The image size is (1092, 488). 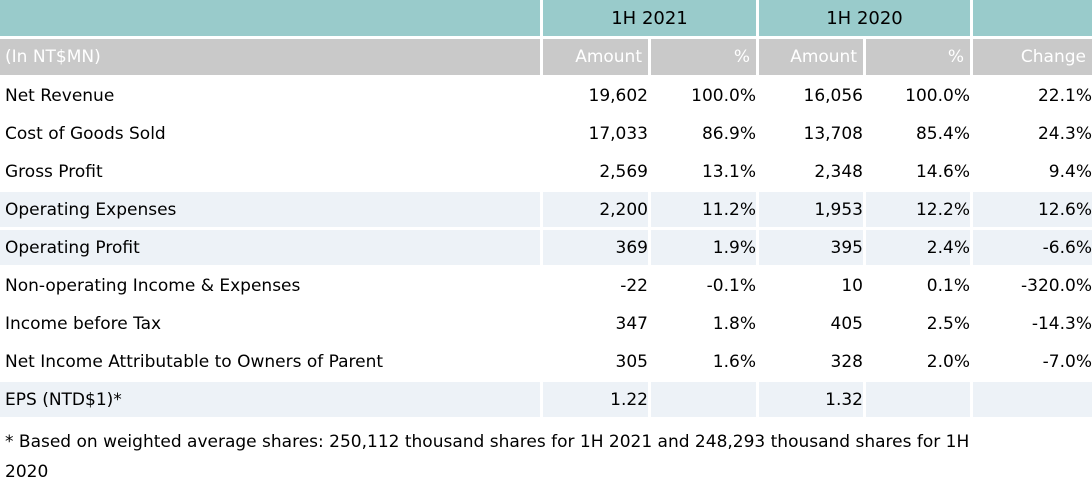 I want to click on amount-2021-cell: 2,200, so click(x=597, y=211).